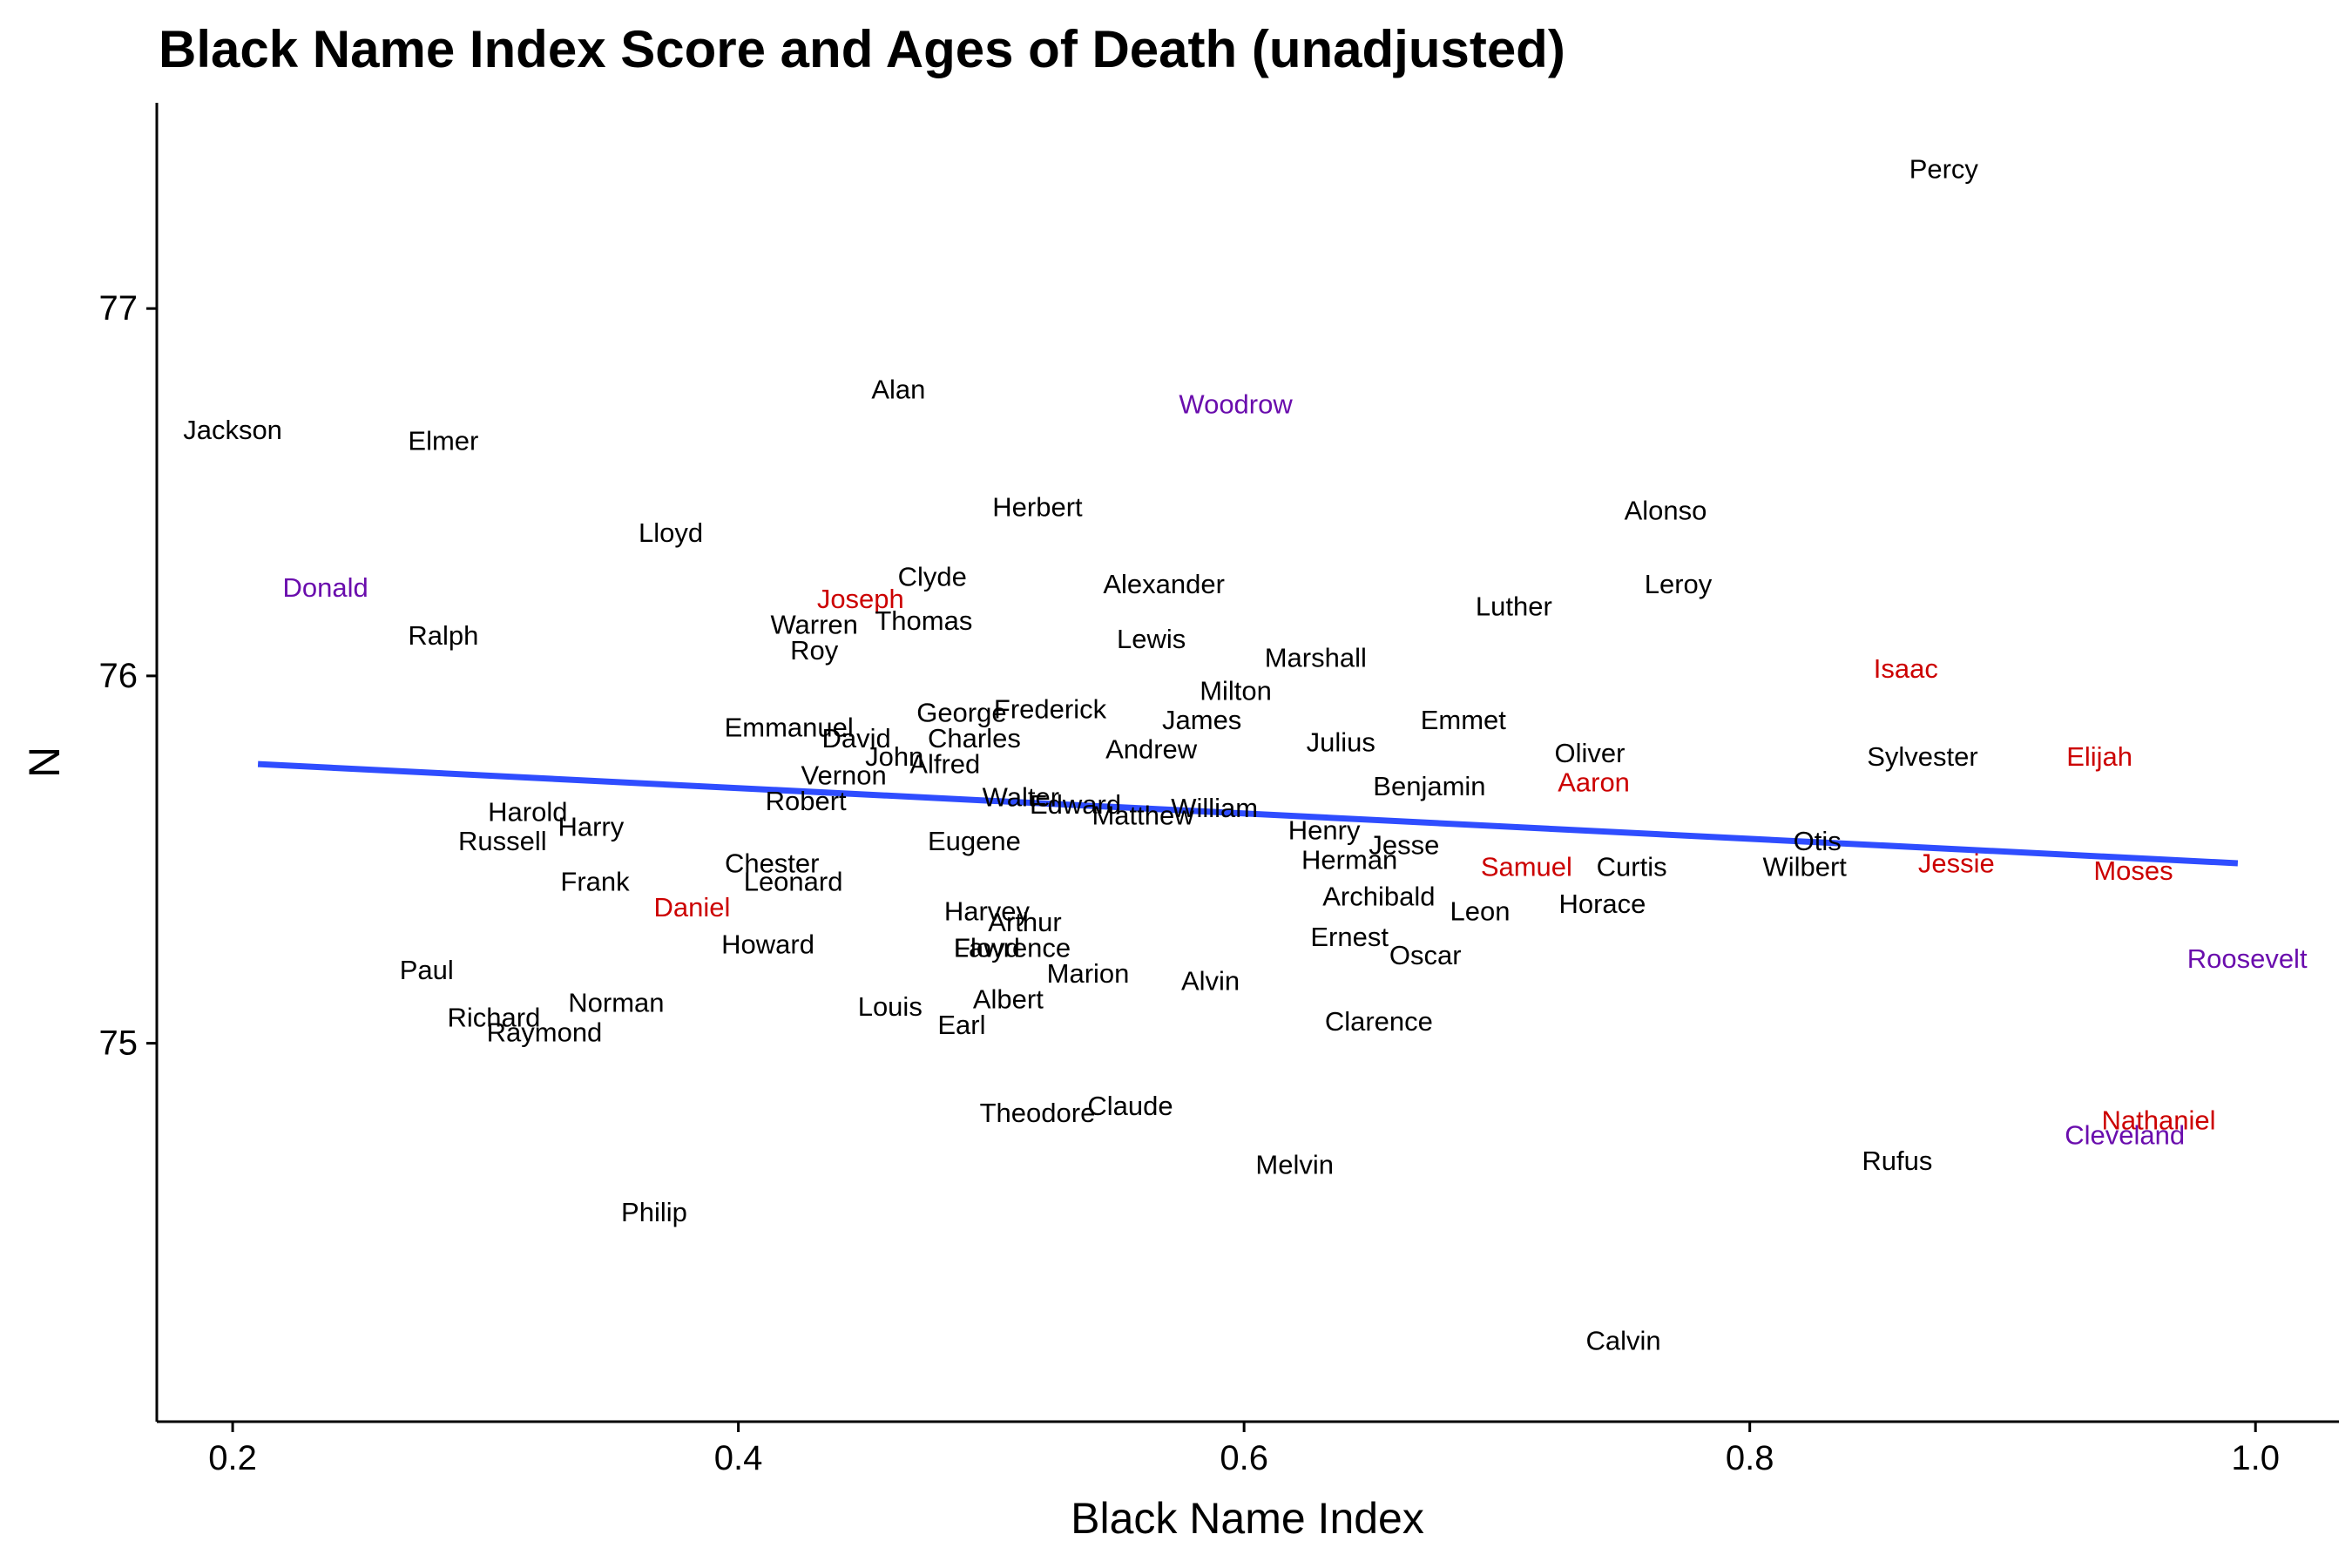  What do you see at coordinates (1341, 742) in the screenshot?
I see `point-label-julius: Julius` at bounding box center [1341, 742].